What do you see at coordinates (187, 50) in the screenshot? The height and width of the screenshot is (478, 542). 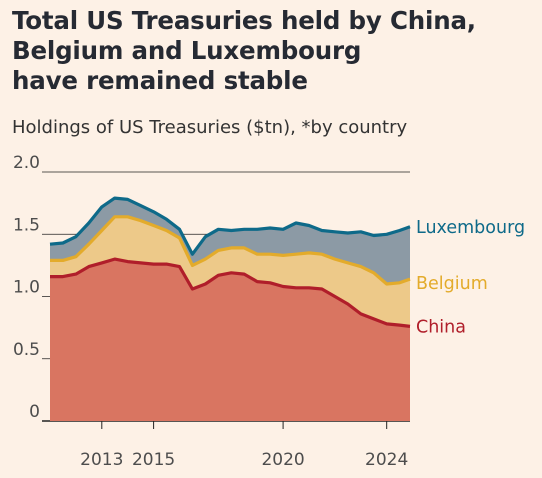 I see `chart-title-line-2: Belgium and Luxembourg` at bounding box center [187, 50].